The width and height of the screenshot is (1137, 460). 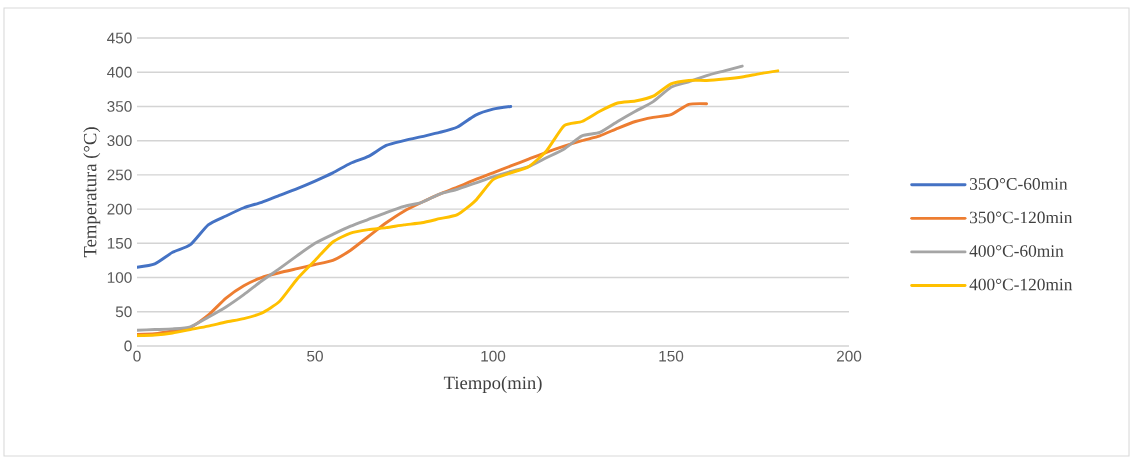 I want to click on x-tick-label: 0, so click(x=137, y=356).